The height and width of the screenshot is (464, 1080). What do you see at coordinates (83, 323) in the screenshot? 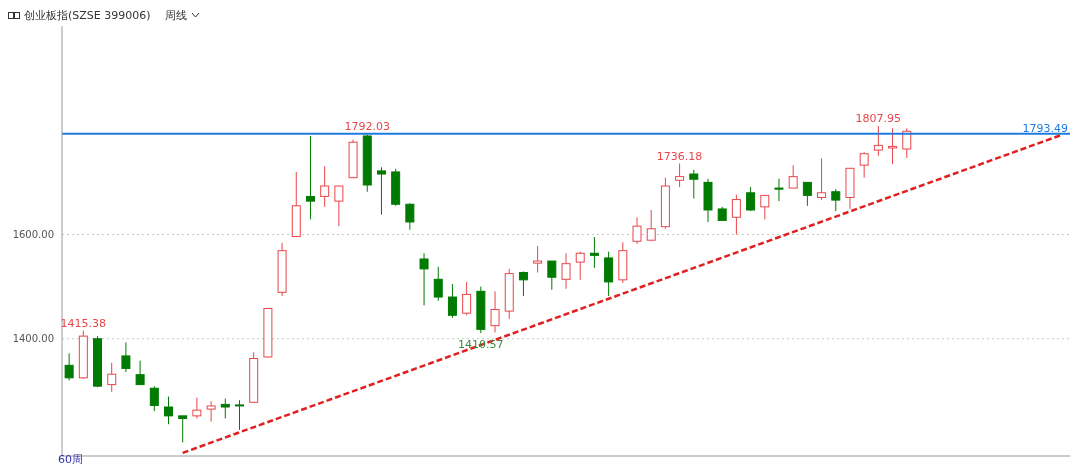
I see `annotation: 1415.38` at bounding box center [83, 323].